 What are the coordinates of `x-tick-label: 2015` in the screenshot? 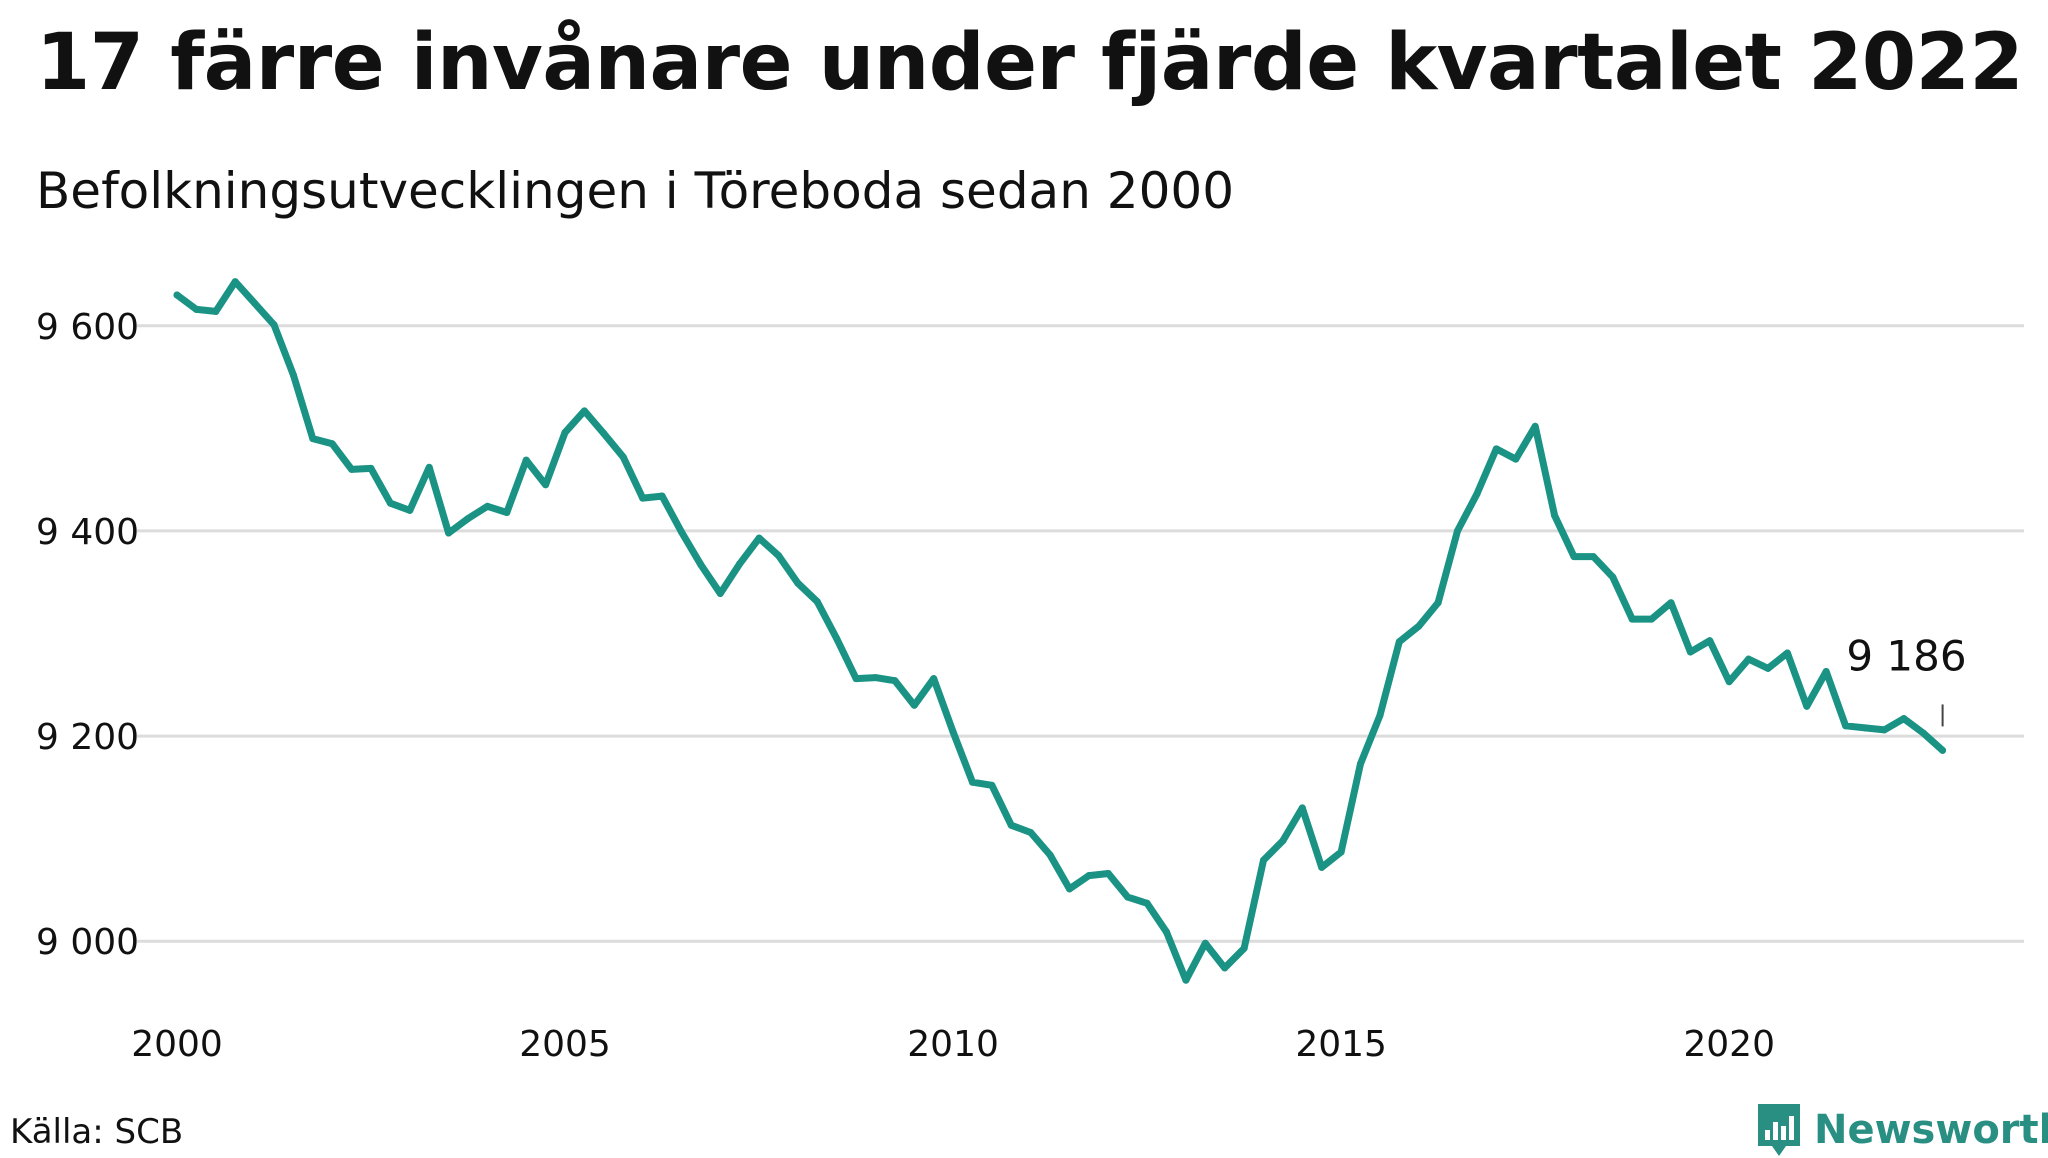 It's located at (1341, 1044).